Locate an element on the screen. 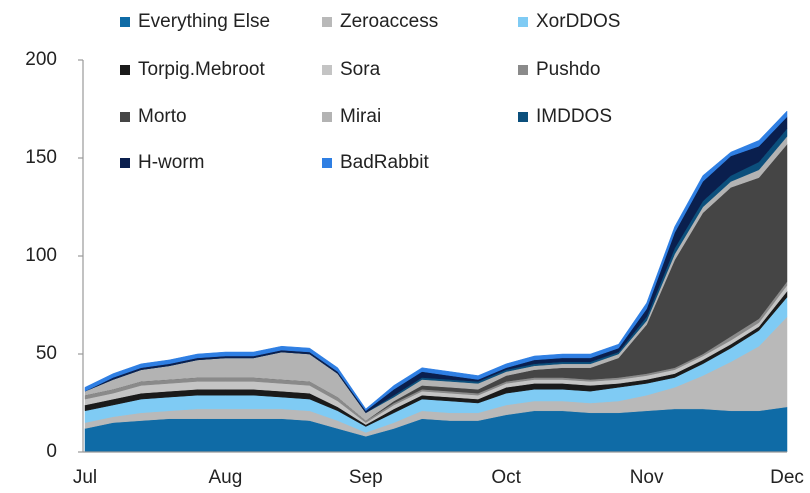  x-tick-label: Nov is located at coordinates (647, 477).